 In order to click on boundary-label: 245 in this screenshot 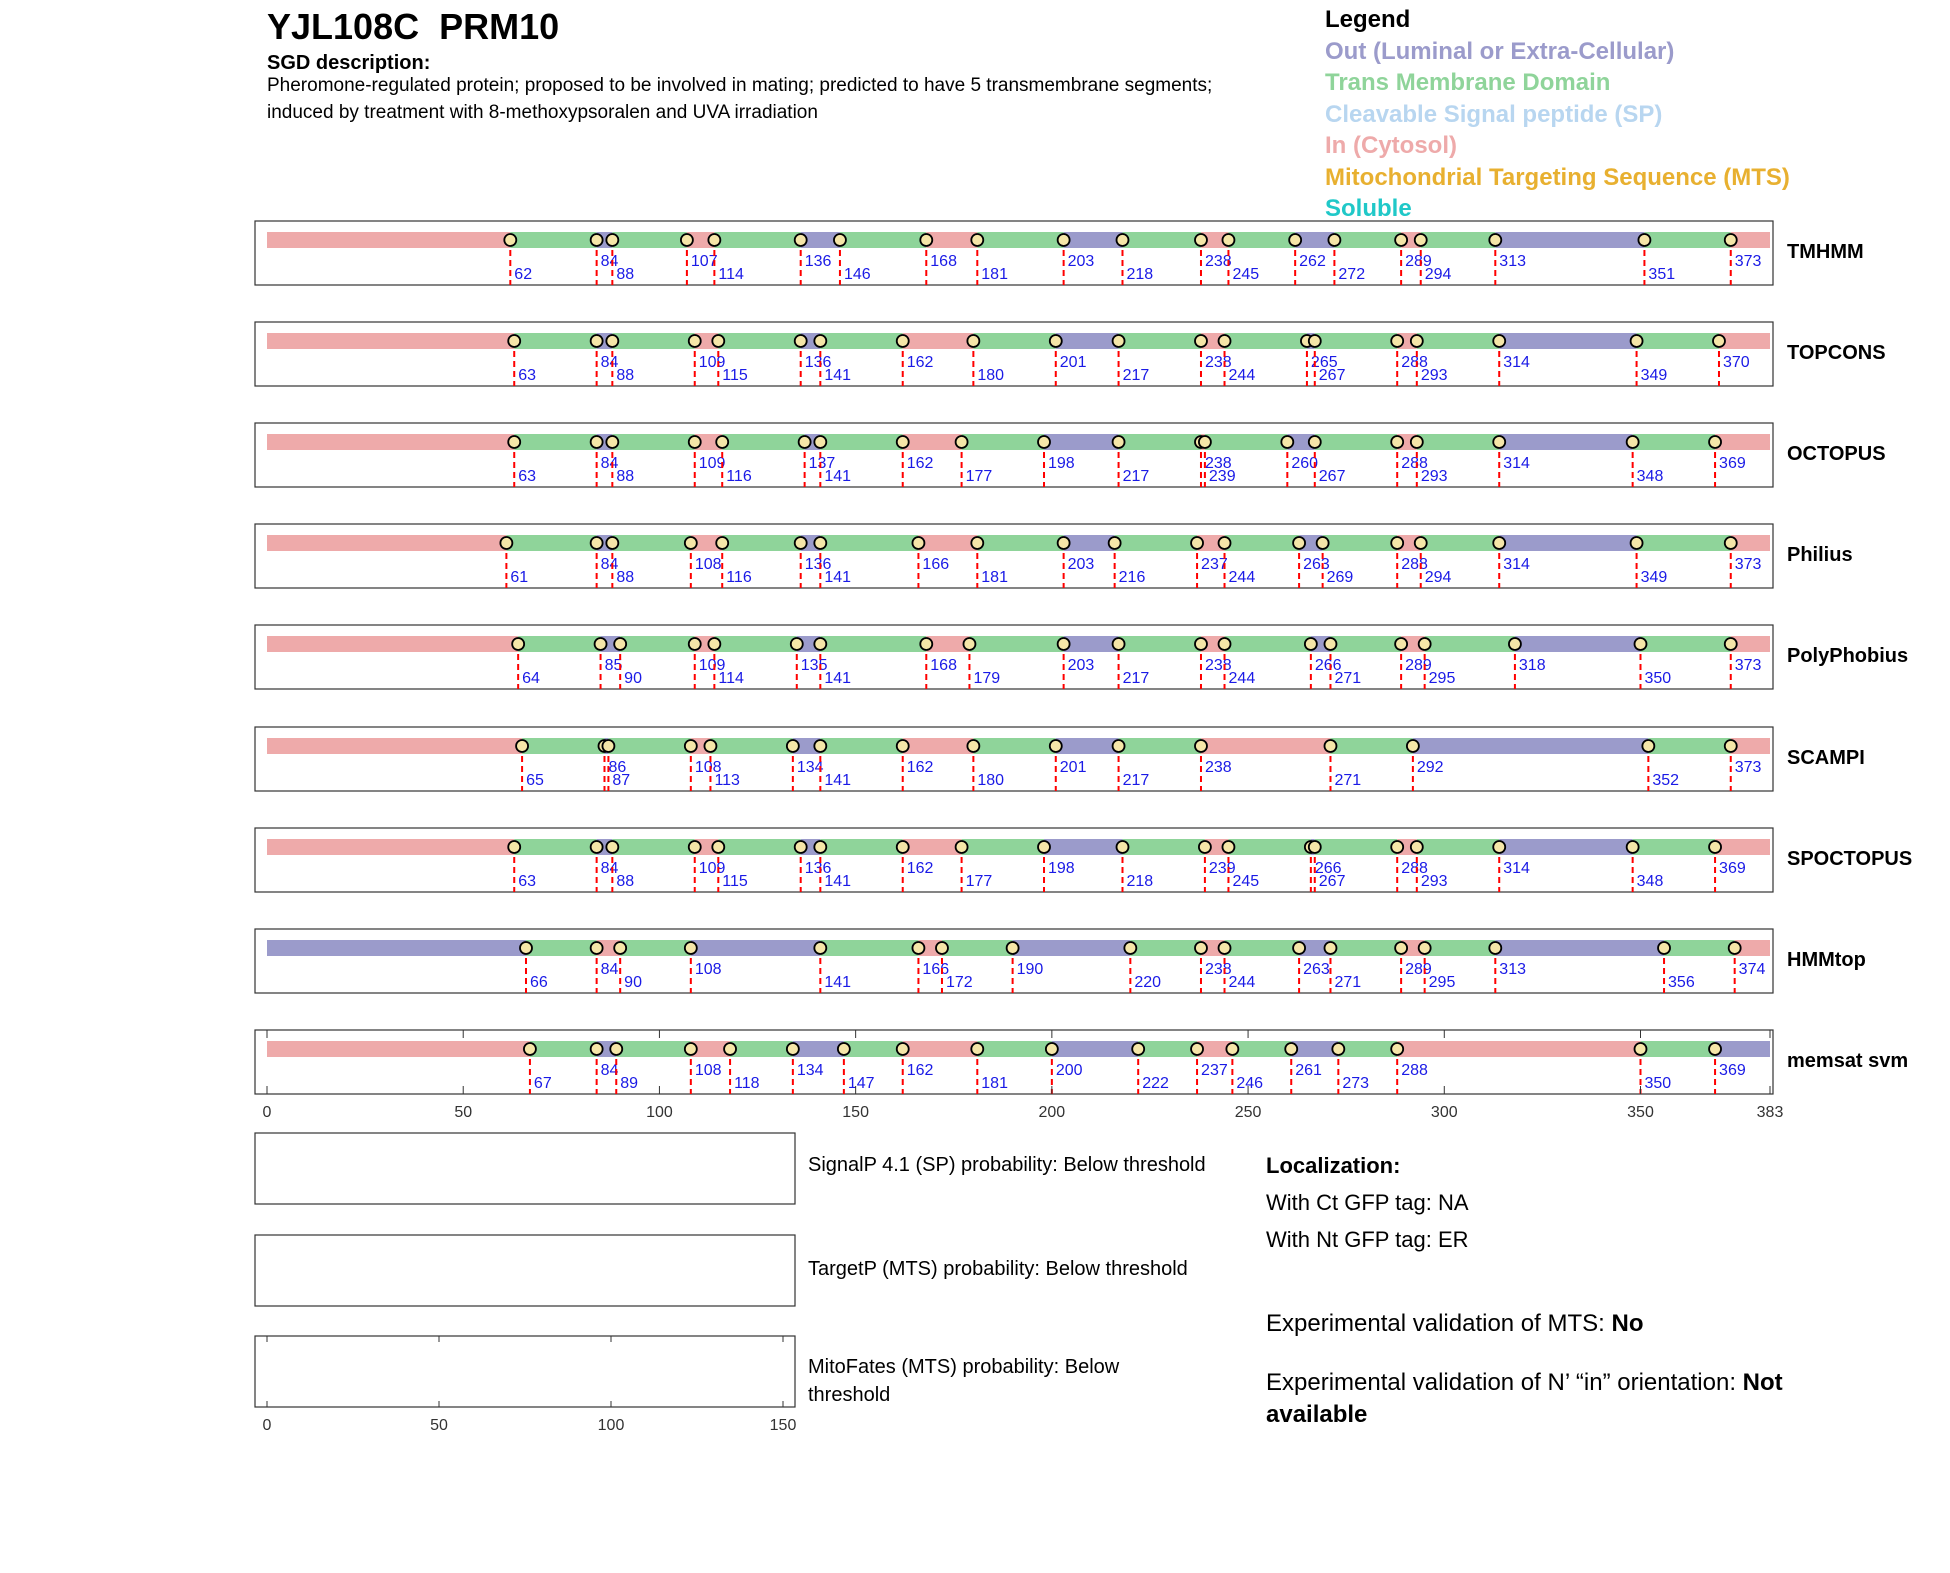, I will do `click(1245, 274)`.